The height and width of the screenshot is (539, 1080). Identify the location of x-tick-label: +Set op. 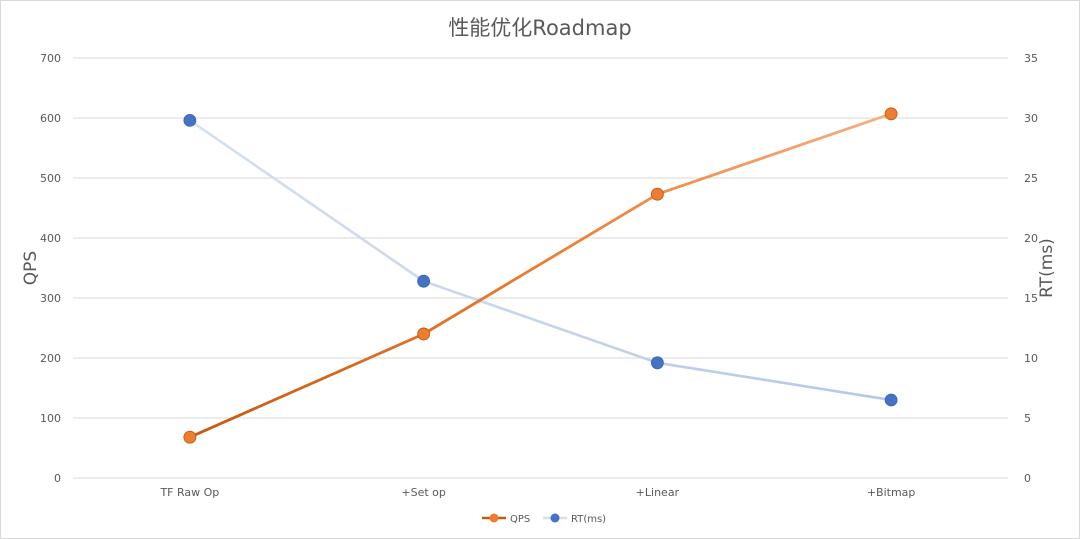
(423, 492).